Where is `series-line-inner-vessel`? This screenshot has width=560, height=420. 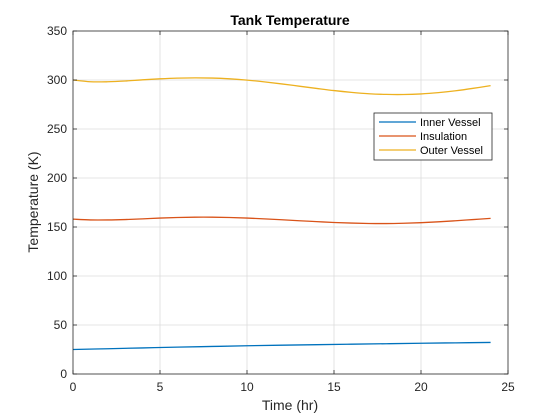 series-line-inner-vessel is located at coordinates (281, 346).